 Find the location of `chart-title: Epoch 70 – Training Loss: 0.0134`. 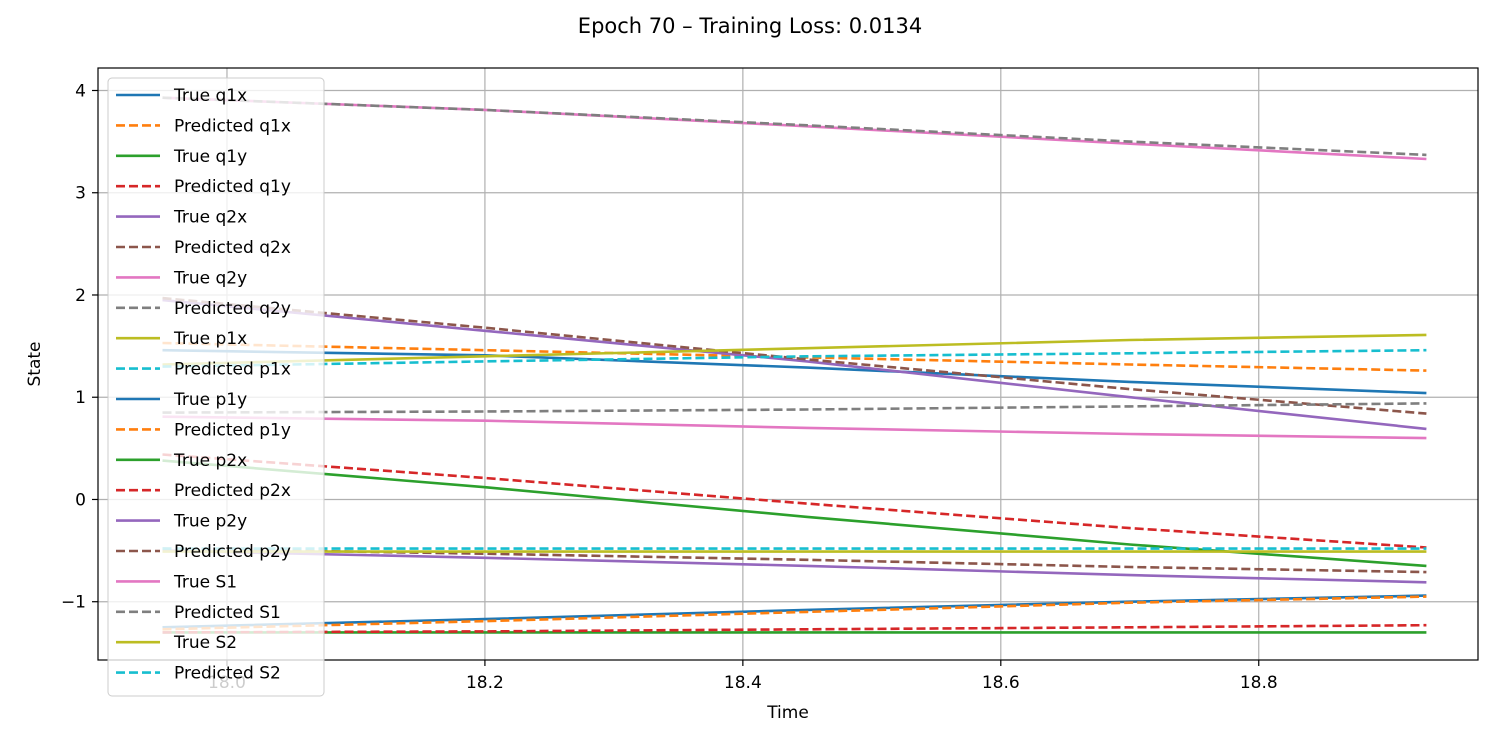

chart-title: Epoch 70 – Training Loss: 0.0134 is located at coordinates (750, 26).